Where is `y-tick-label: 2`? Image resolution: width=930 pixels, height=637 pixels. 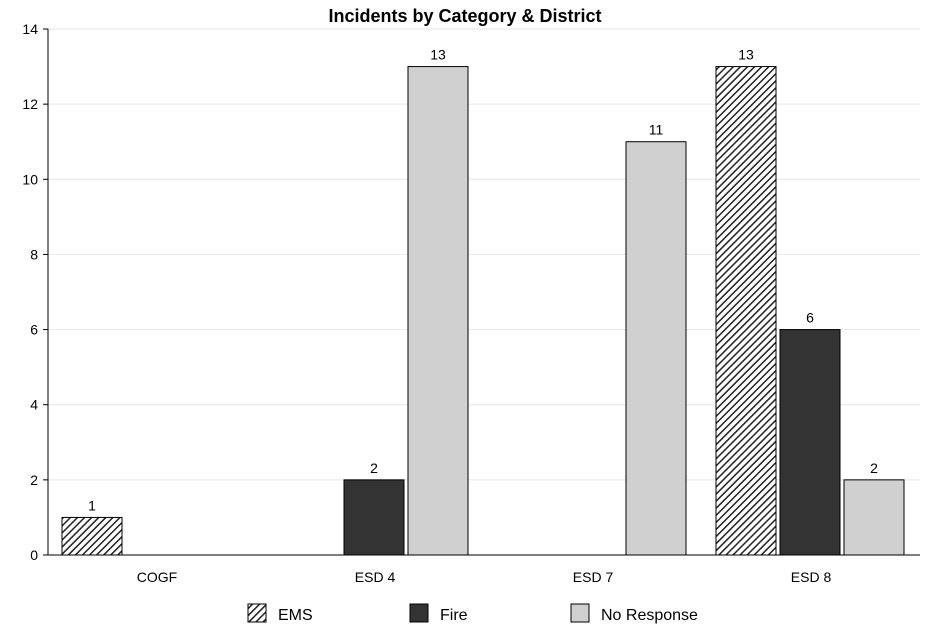 y-tick-label: 2 is located at coordinates (34, 480).